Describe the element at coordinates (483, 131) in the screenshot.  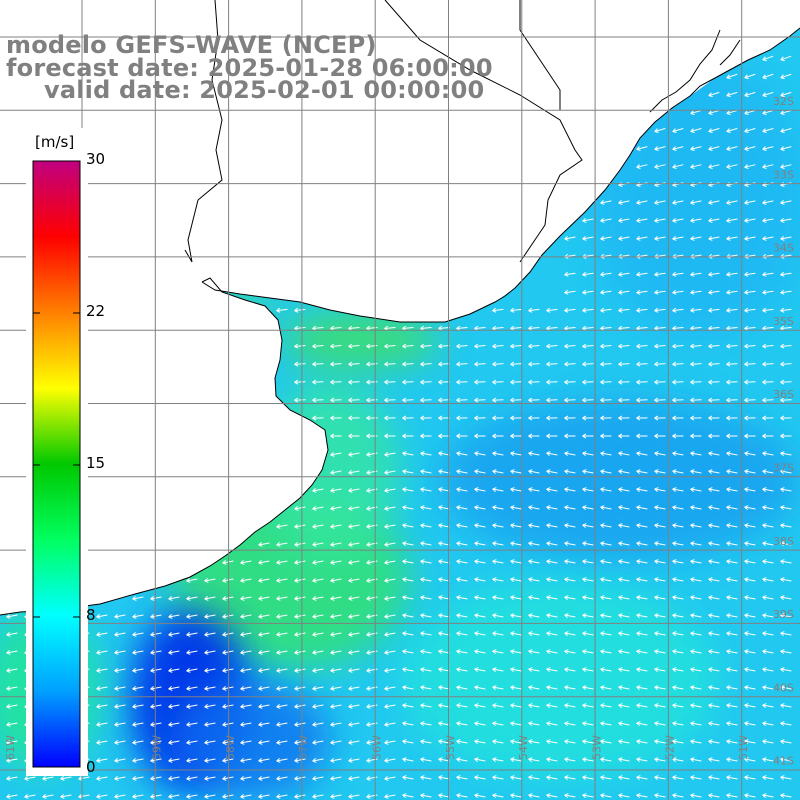
I see `uruguay-border` at that location.